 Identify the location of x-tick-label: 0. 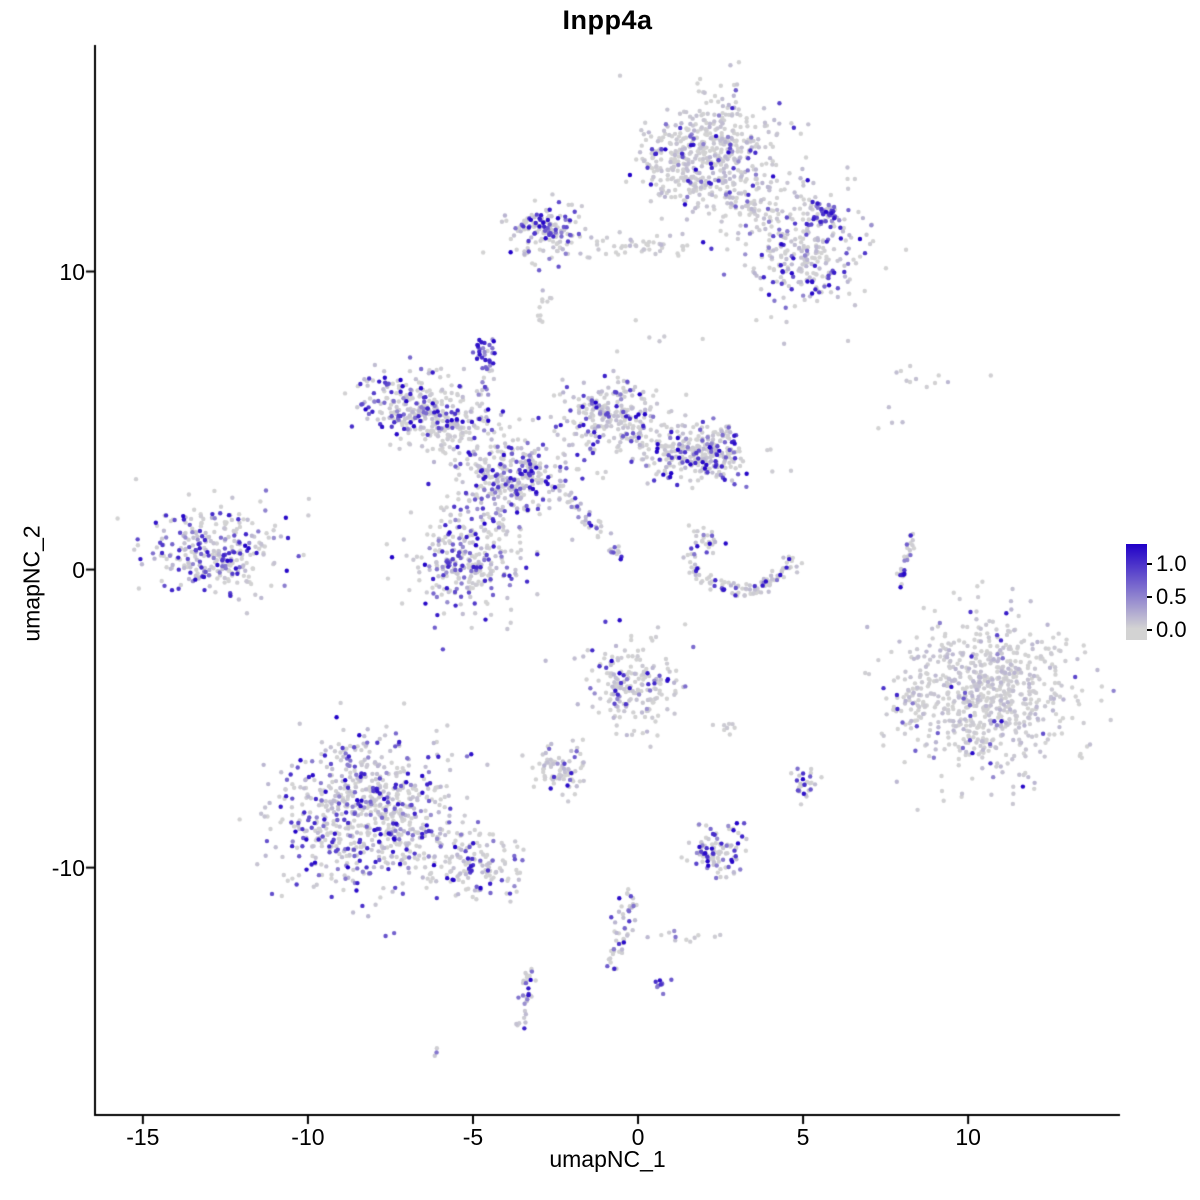
(638, 1137).